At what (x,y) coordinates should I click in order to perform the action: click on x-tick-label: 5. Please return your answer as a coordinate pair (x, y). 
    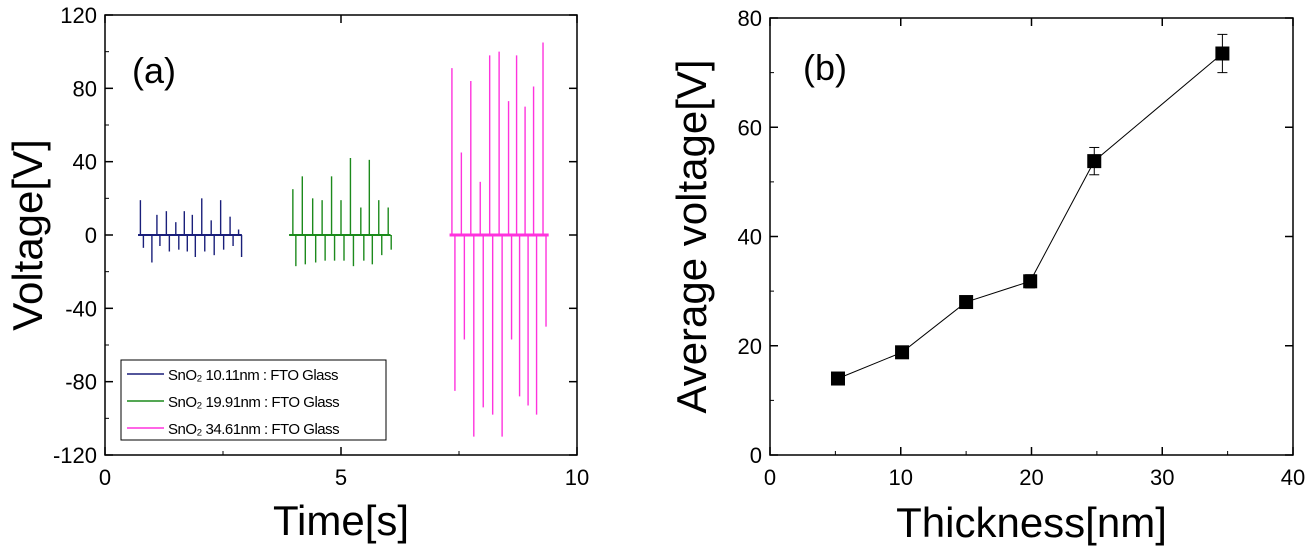
    Looking at the image, I should click on (341, 477).